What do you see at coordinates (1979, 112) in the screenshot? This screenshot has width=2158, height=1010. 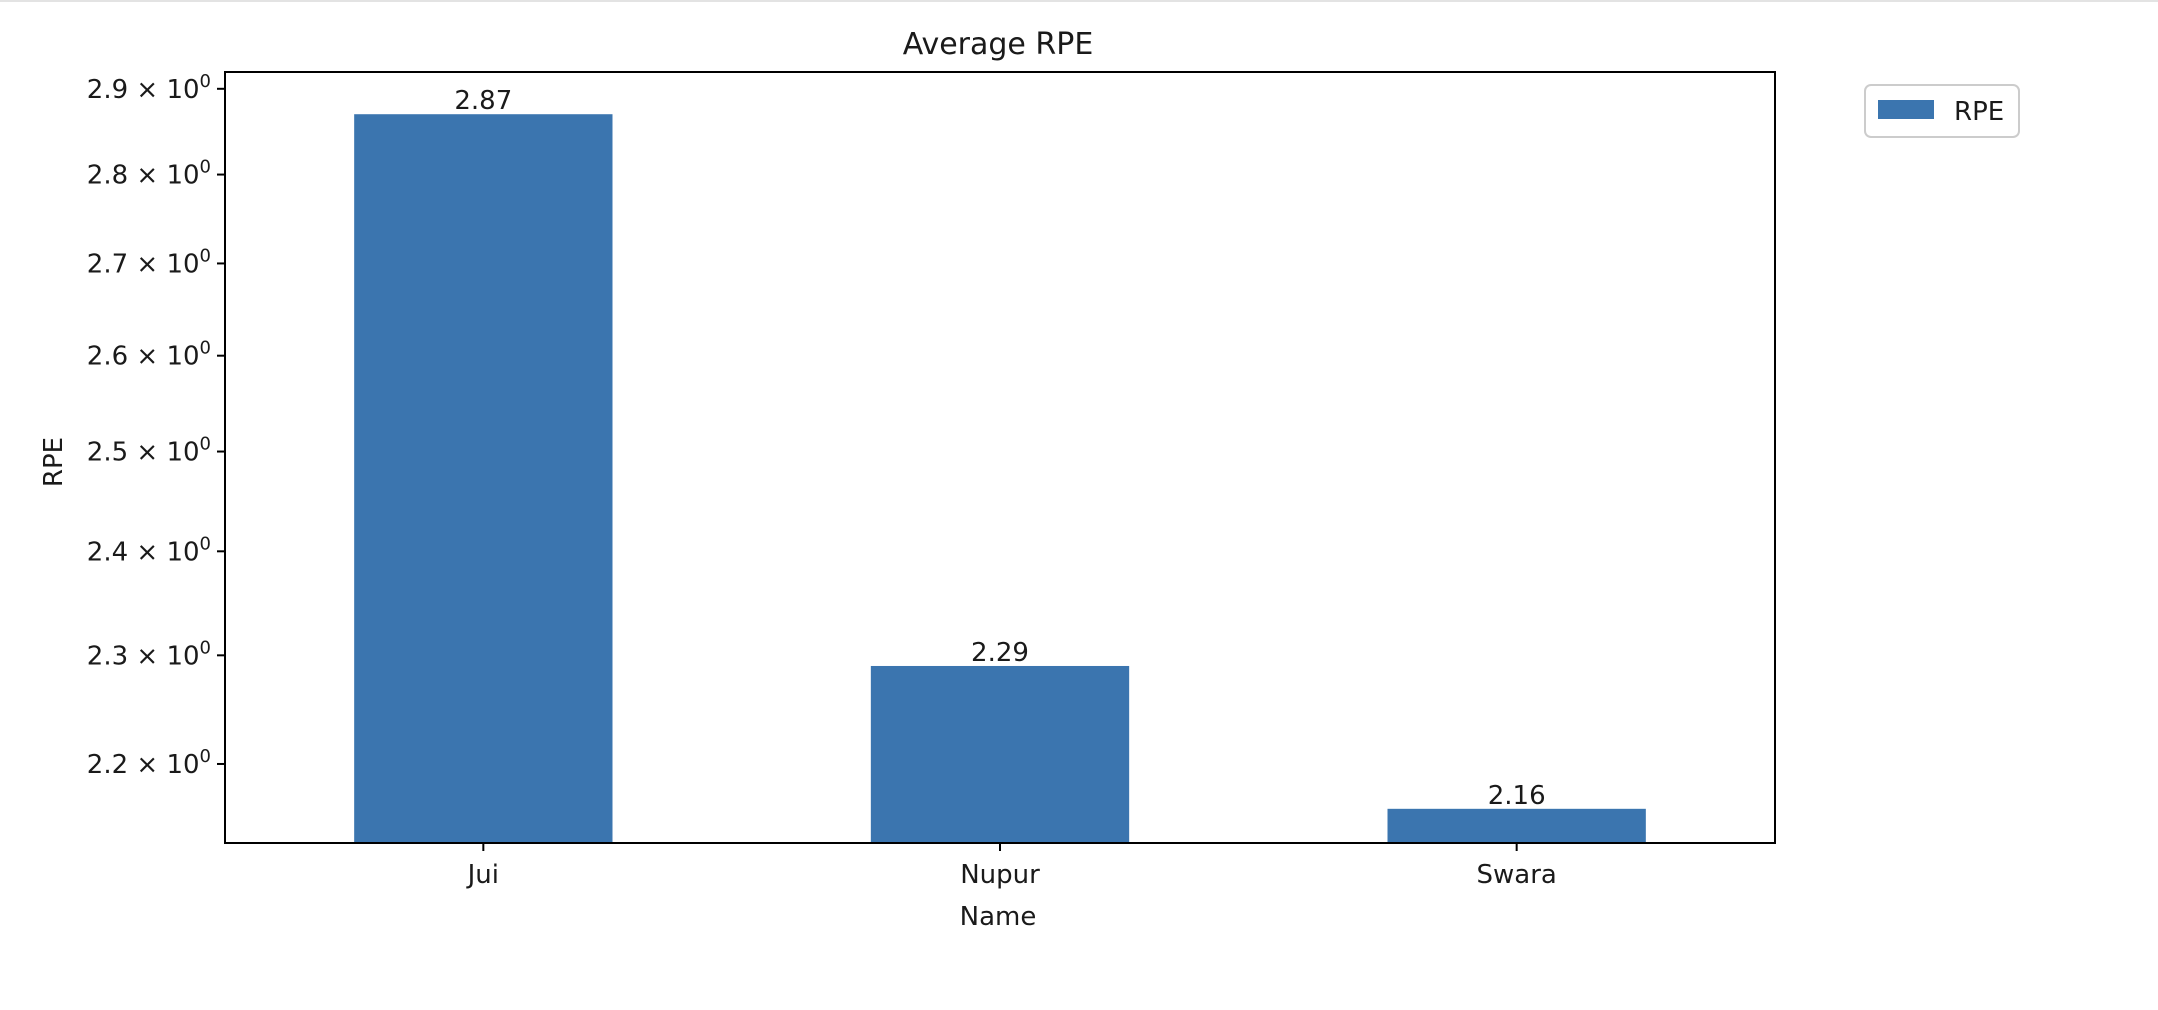 I see `legend-label: RPE` at bounding box center [1979, 112].